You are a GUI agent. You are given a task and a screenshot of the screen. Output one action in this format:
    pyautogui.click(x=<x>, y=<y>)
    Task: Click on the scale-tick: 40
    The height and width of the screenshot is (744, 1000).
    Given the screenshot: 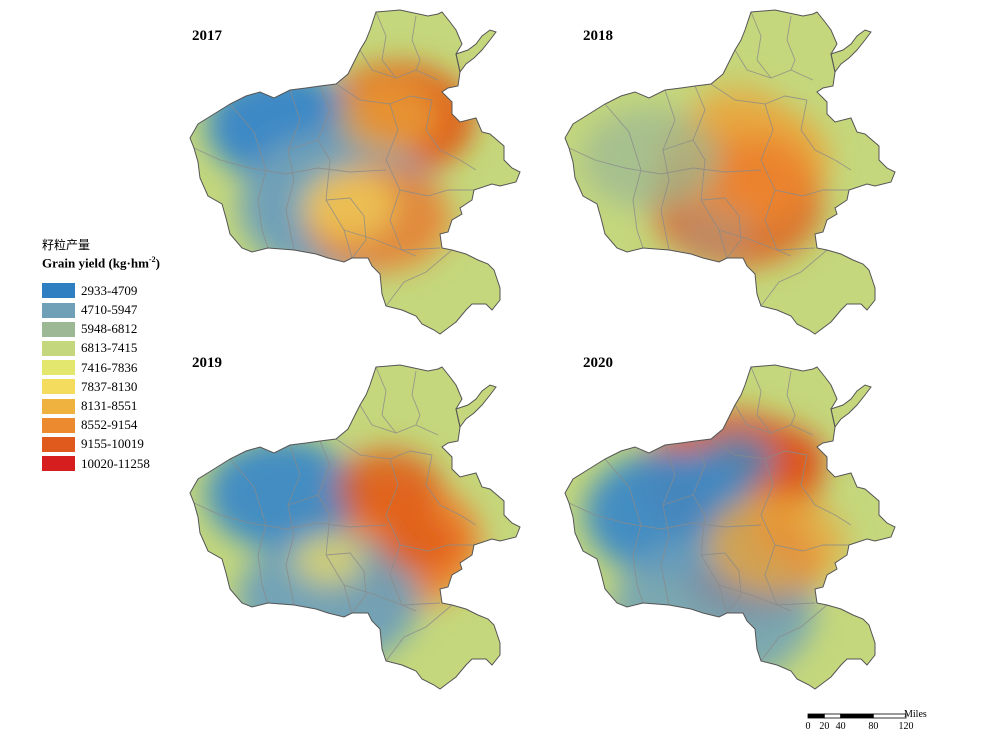 What is the action you would take?
    pyautogui.click(x=840, y=726)
    